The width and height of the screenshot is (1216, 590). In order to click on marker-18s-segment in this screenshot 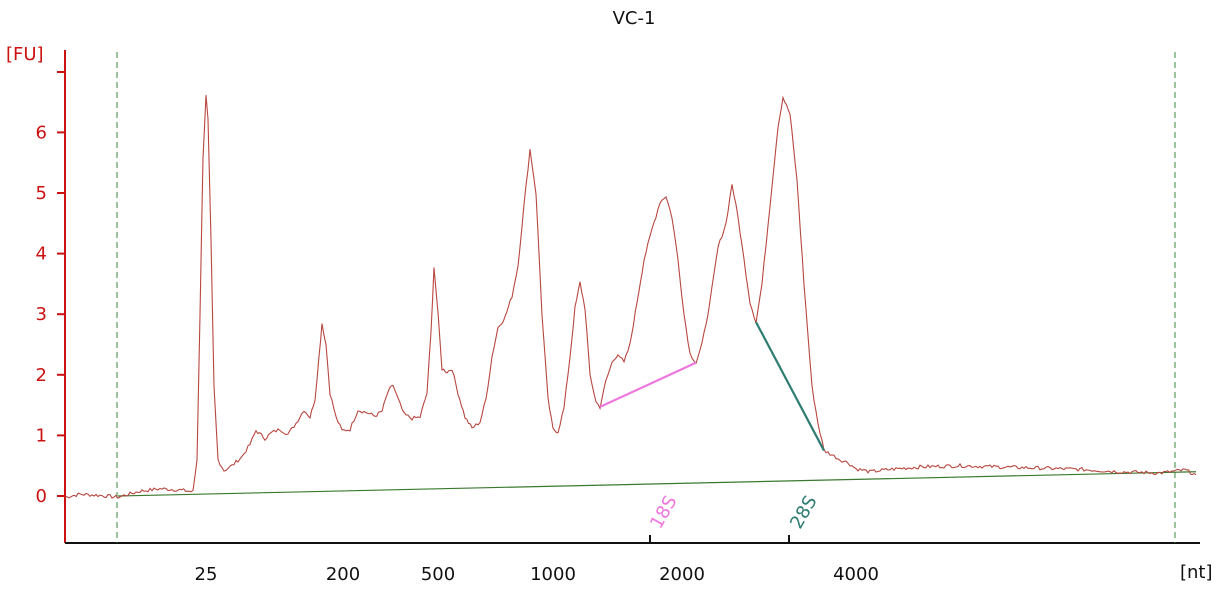, I will do `click(648, 384)`.